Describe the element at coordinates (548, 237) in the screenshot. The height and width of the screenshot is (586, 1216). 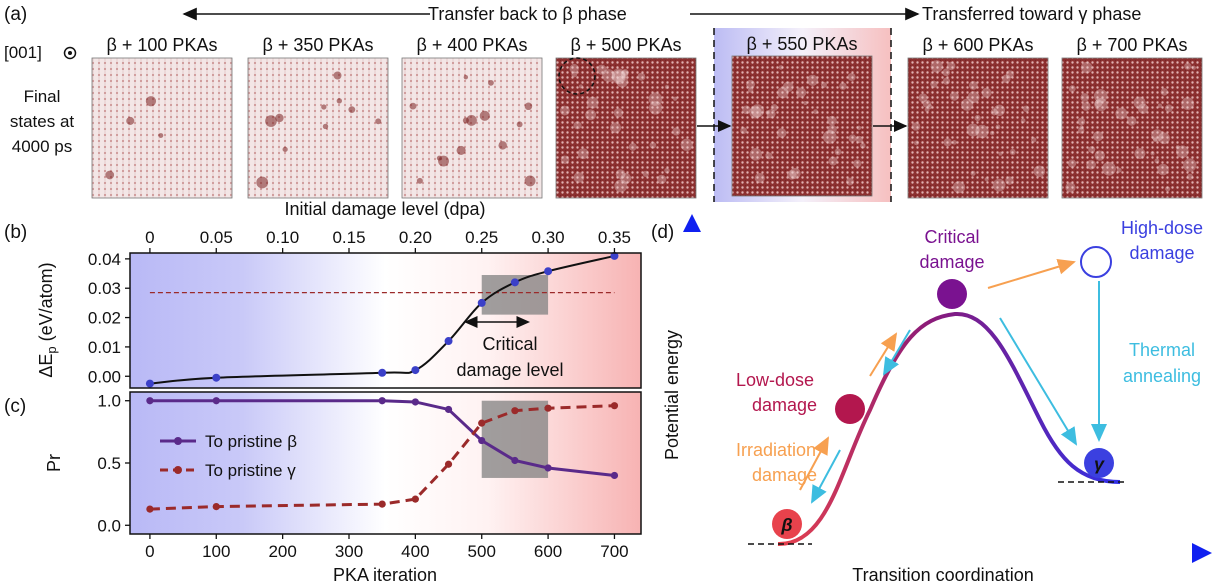
I see `top-tick-label: 0.30` at that location.